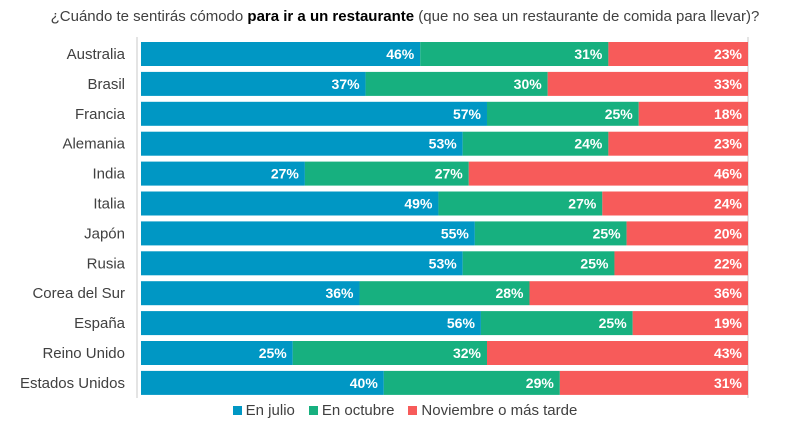  What do you see at coordinates (106, 84) in the screenshot?
I see `category-label: Brasil` at bounding box center [106, 84].